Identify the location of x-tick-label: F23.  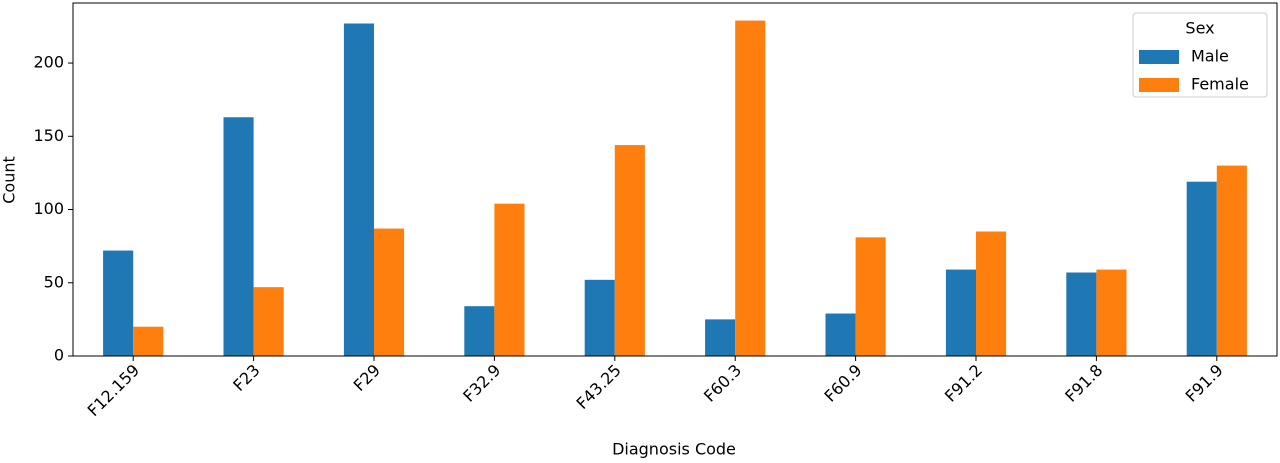
(246, 378).